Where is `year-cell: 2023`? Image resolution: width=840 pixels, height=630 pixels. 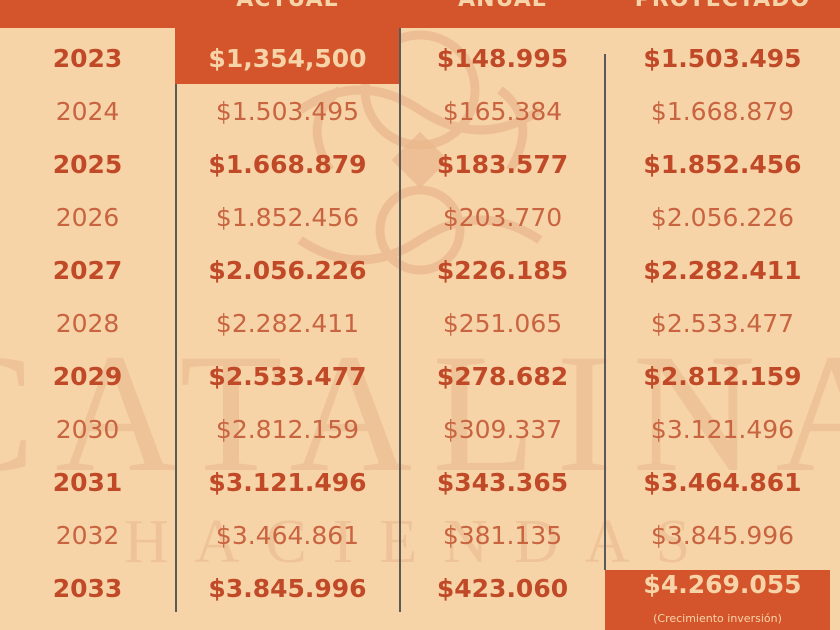 year-cell: 2023 is located at coordinates (87, 58).